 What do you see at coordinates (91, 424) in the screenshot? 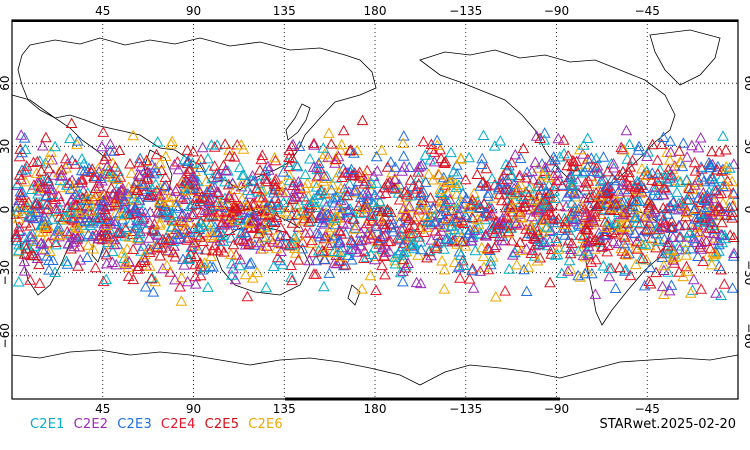
I see `legend-item-c2e2: C2E2` at bounding box center [91, 424].